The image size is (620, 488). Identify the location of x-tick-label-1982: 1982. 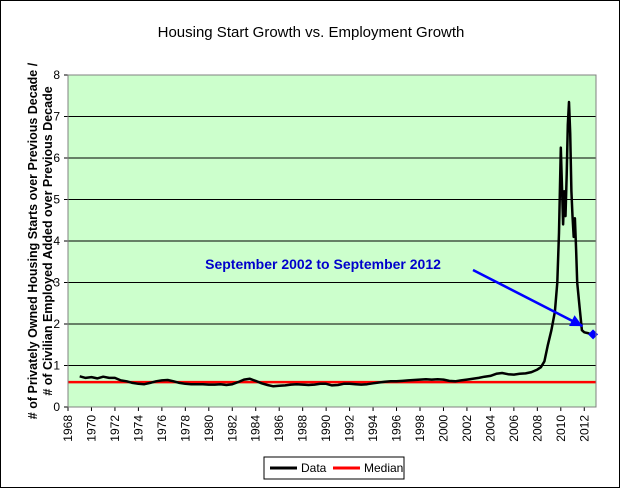
(232, 428).